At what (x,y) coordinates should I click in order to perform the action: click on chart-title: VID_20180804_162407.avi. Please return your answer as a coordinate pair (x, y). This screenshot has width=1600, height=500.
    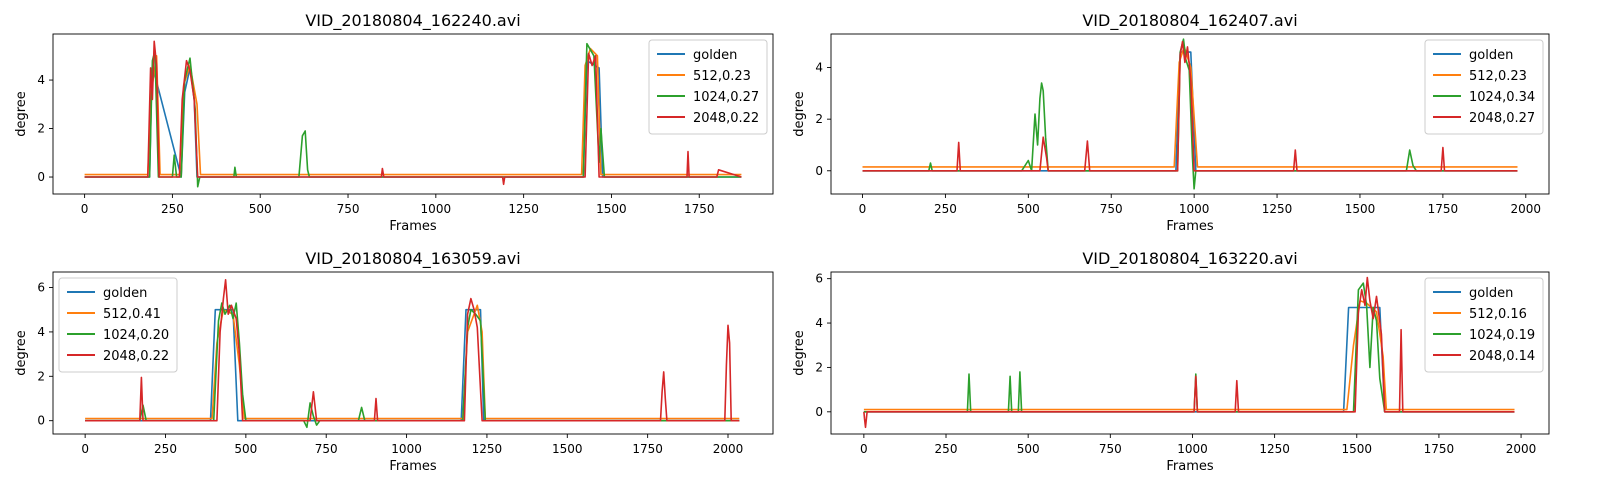
    Looking at the image, I should click on (1189, 21).